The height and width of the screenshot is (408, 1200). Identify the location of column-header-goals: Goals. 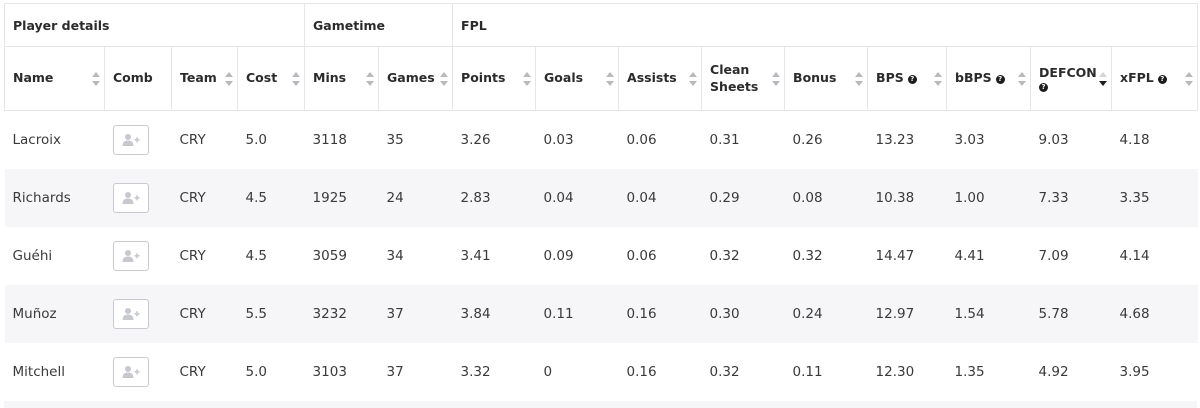
(577, 78).